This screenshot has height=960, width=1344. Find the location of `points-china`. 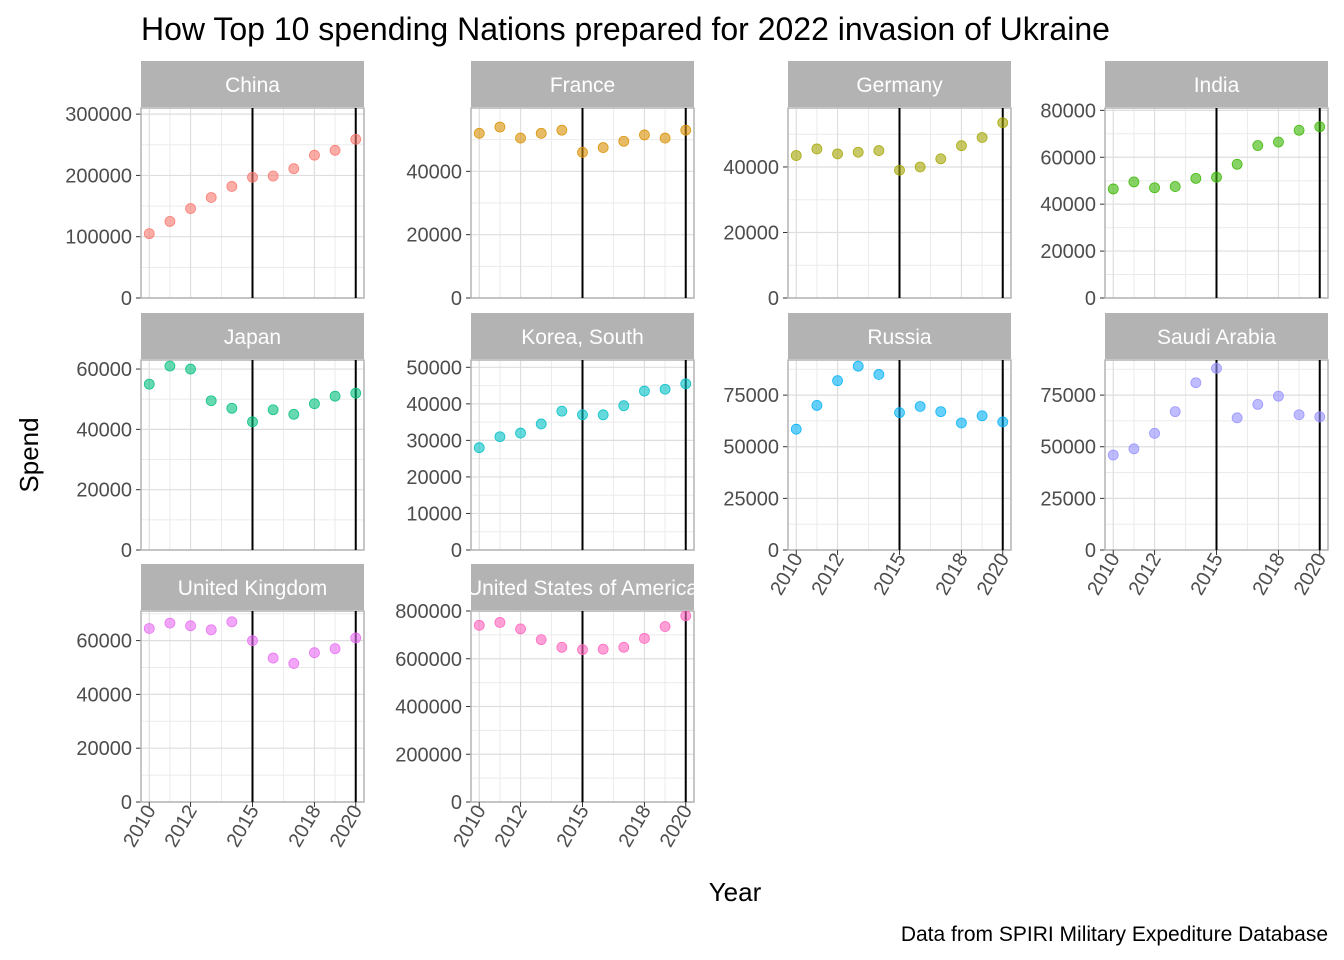

points-china is located at coordinates (252, 186).